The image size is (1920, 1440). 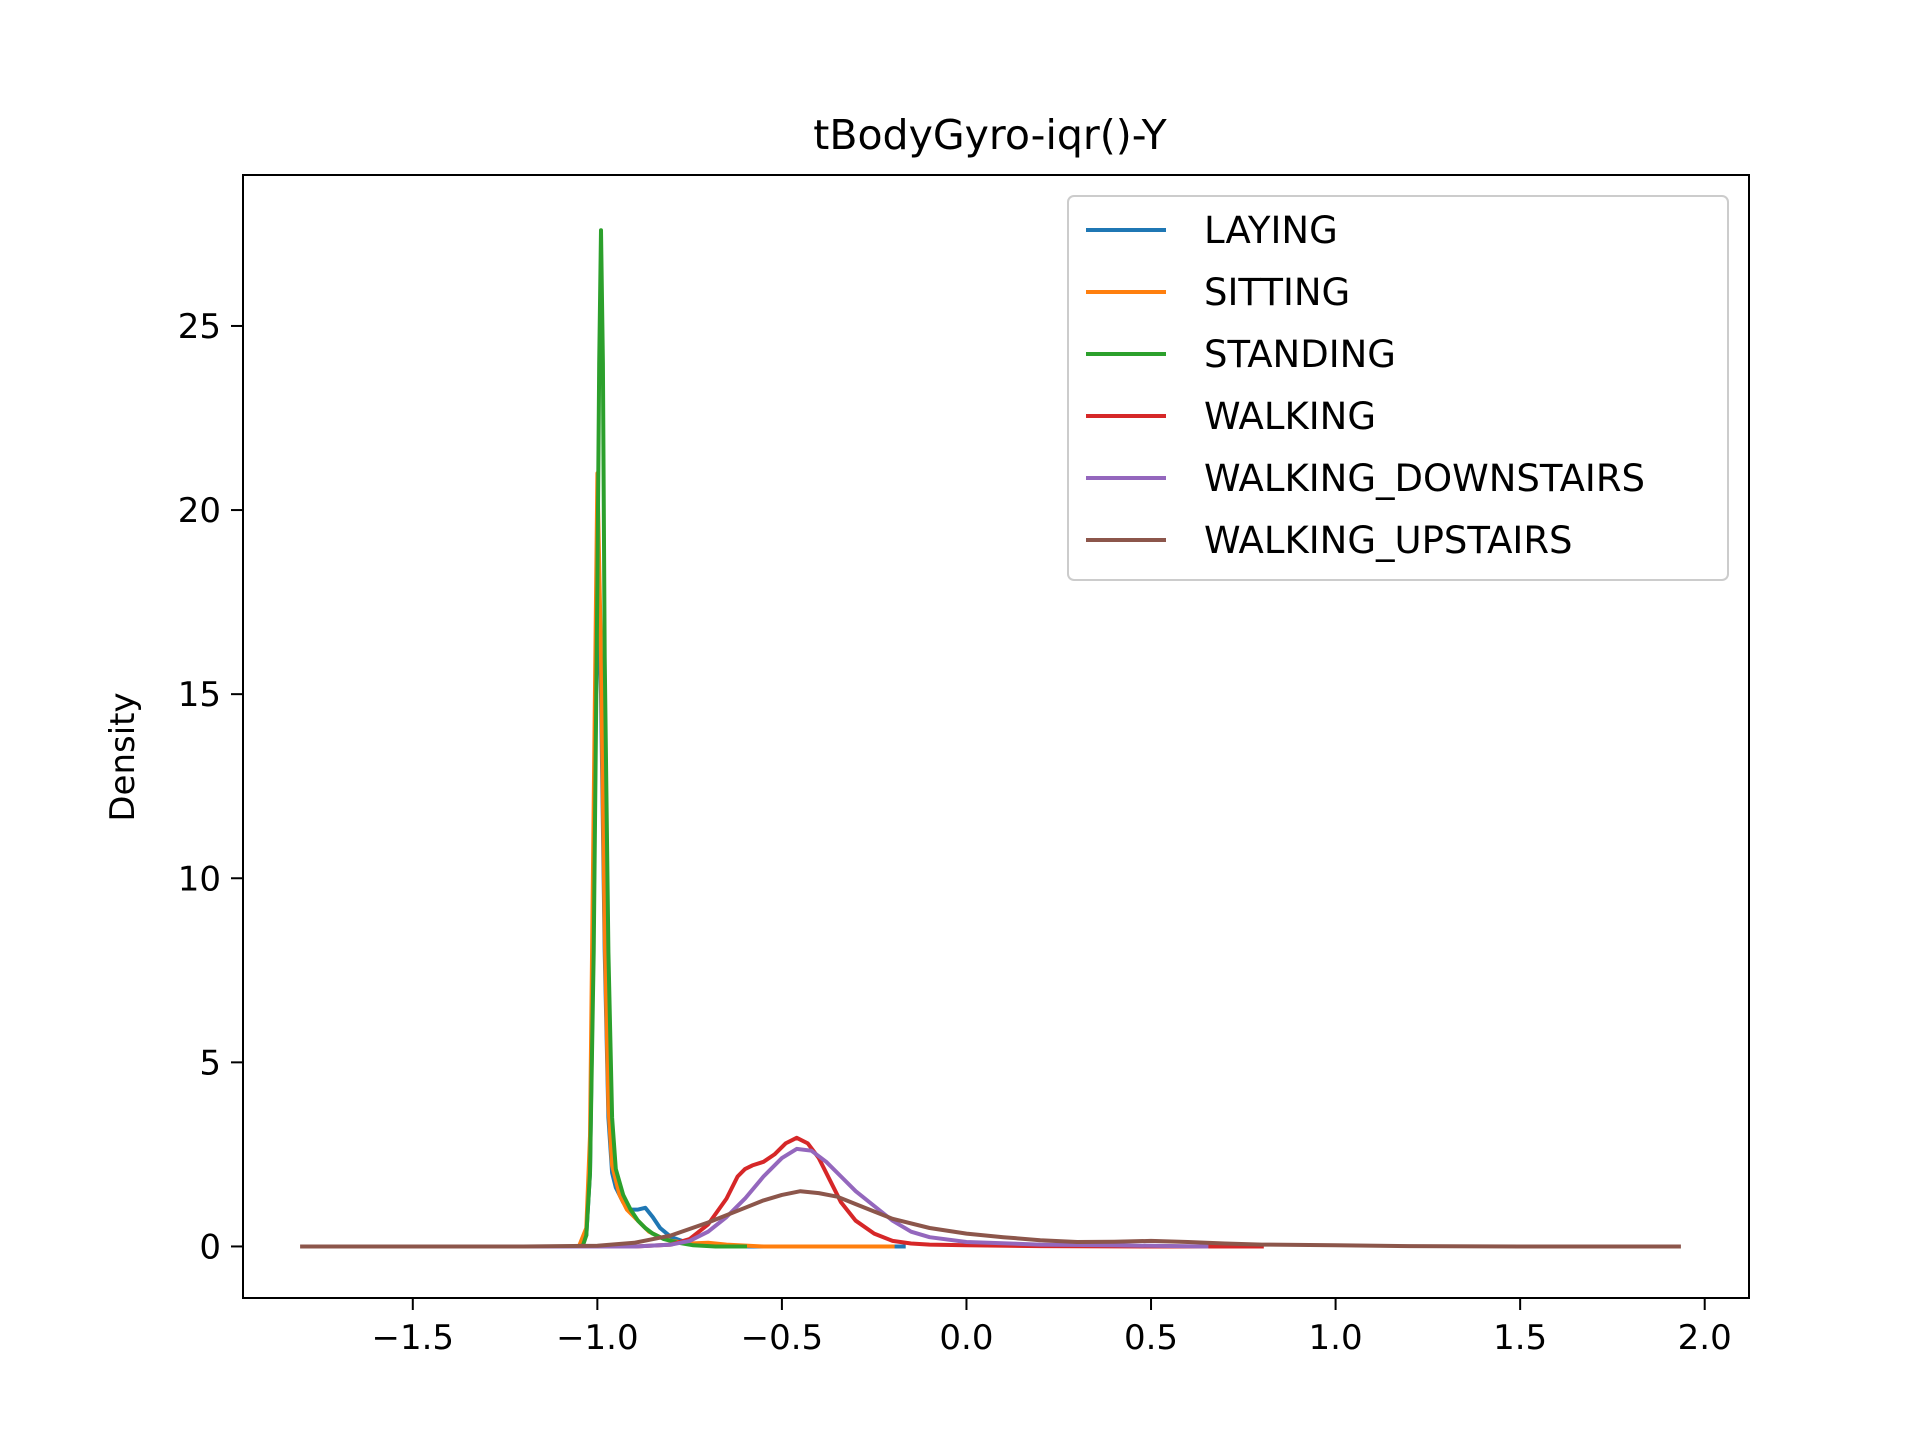 What do you see at coordinates (865, 1197) in the screenshot?
I see `series-line-walking-downstairs` at bounding box center [865, 1197].